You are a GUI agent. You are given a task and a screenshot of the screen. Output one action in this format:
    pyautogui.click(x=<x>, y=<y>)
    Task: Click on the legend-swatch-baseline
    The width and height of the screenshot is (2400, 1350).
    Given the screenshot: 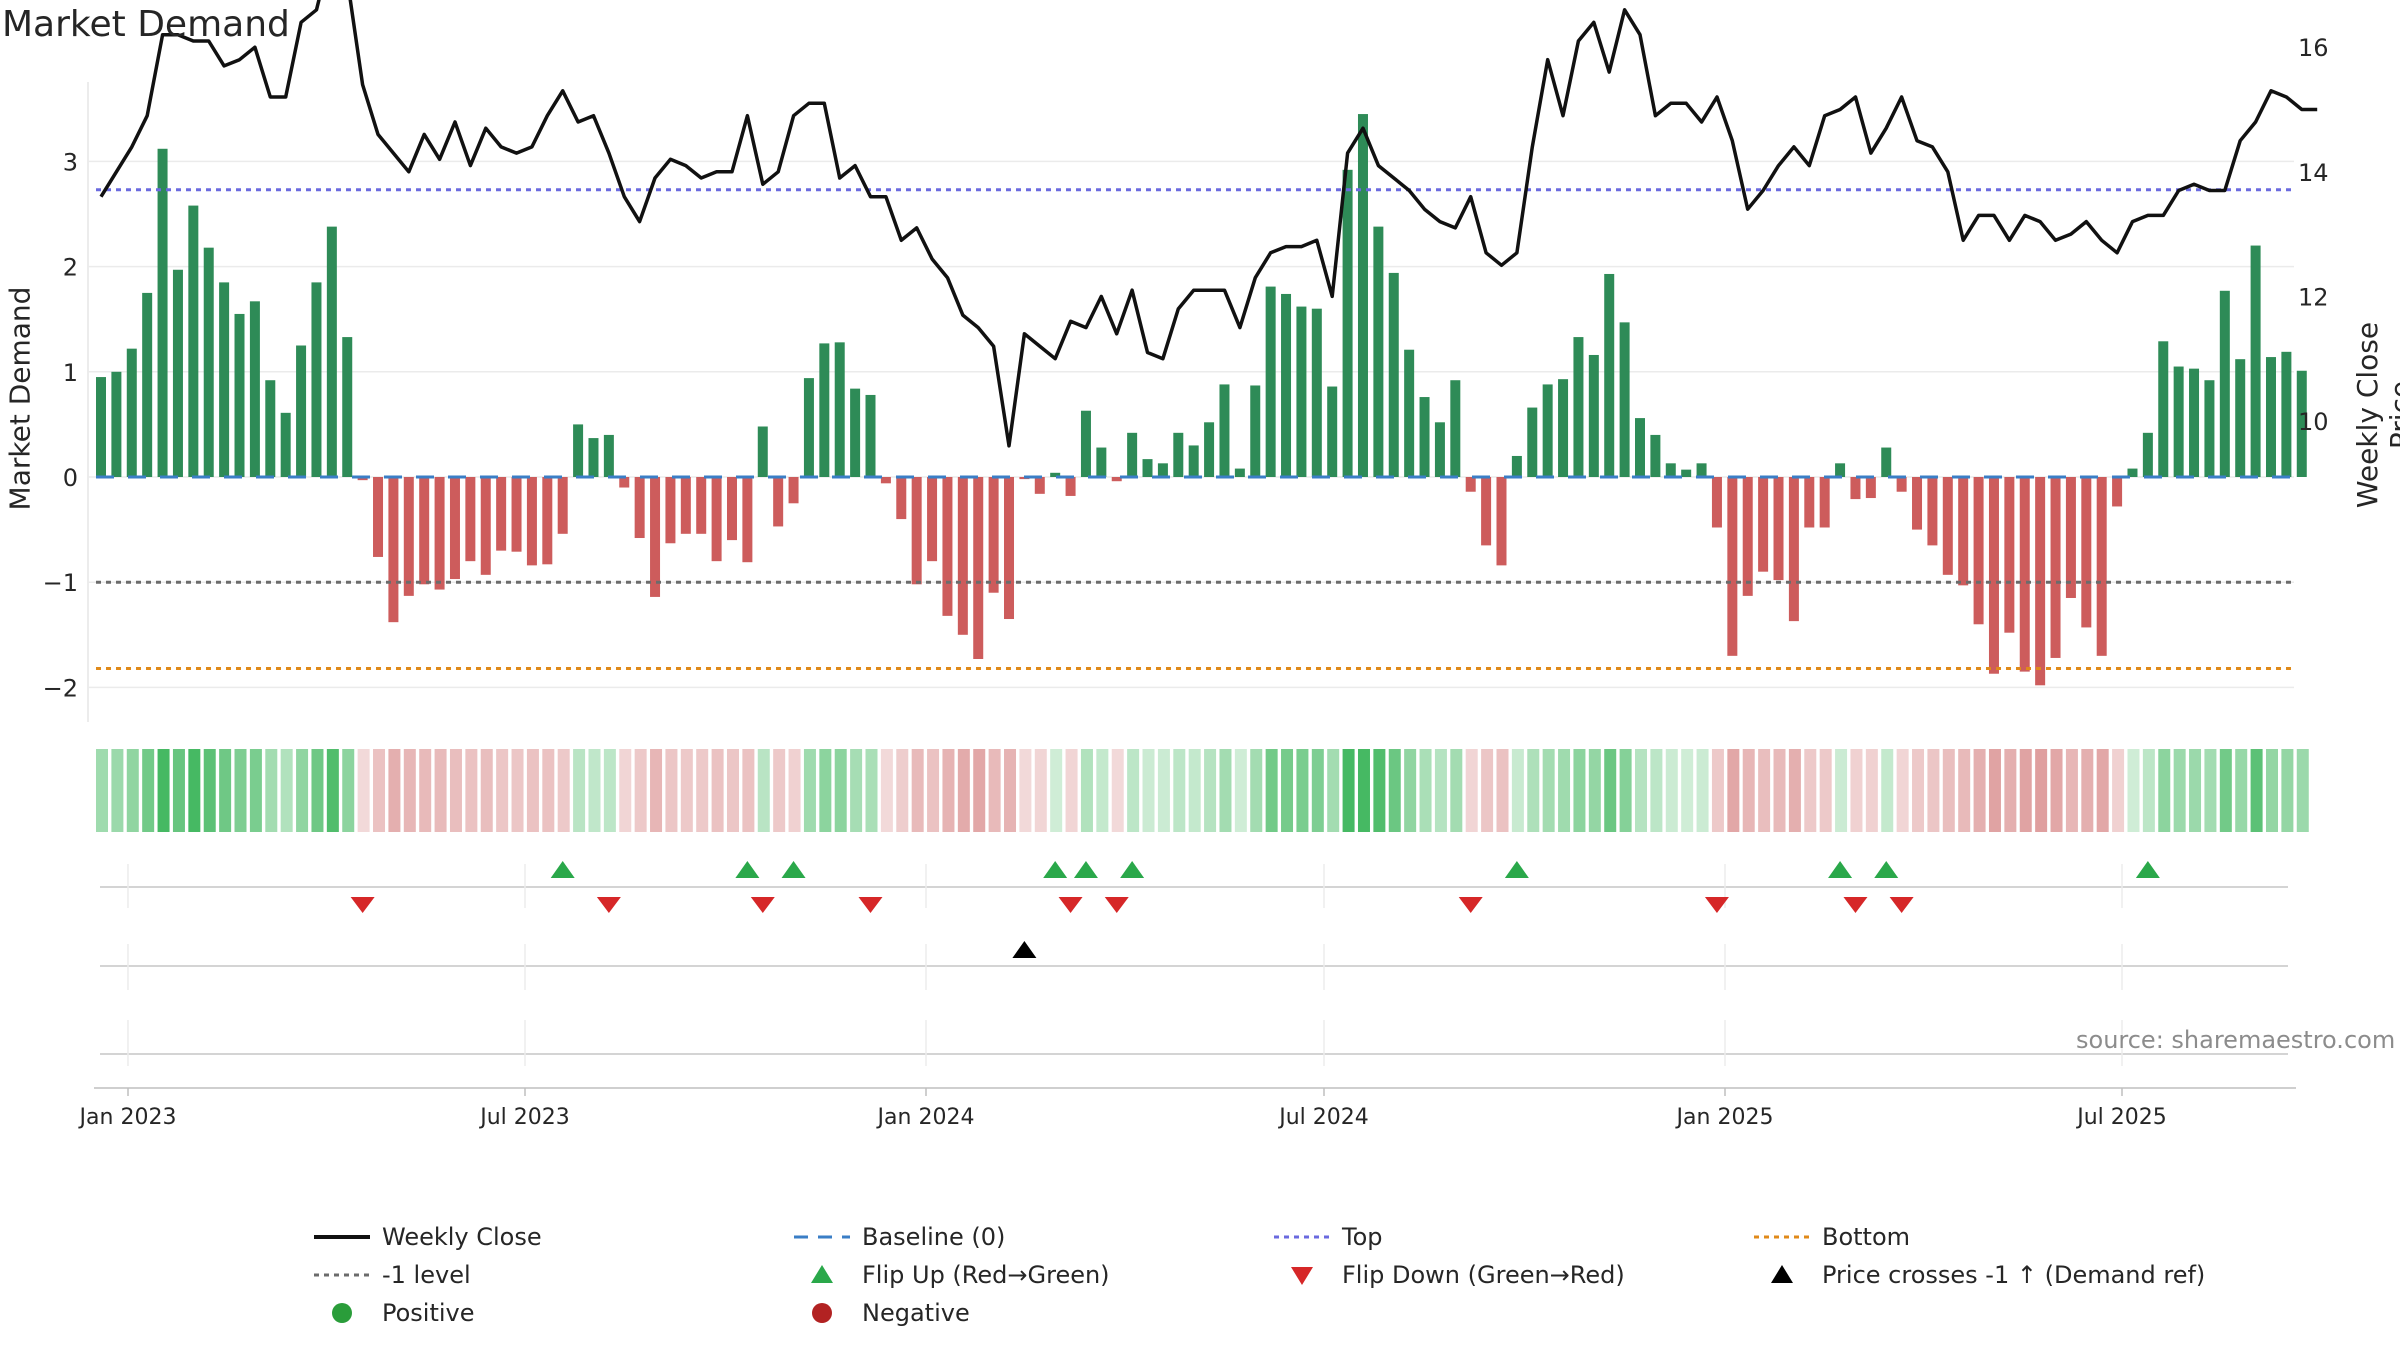 What is the action you would take?
    pyautogui.click(x=822, y=1237)
    